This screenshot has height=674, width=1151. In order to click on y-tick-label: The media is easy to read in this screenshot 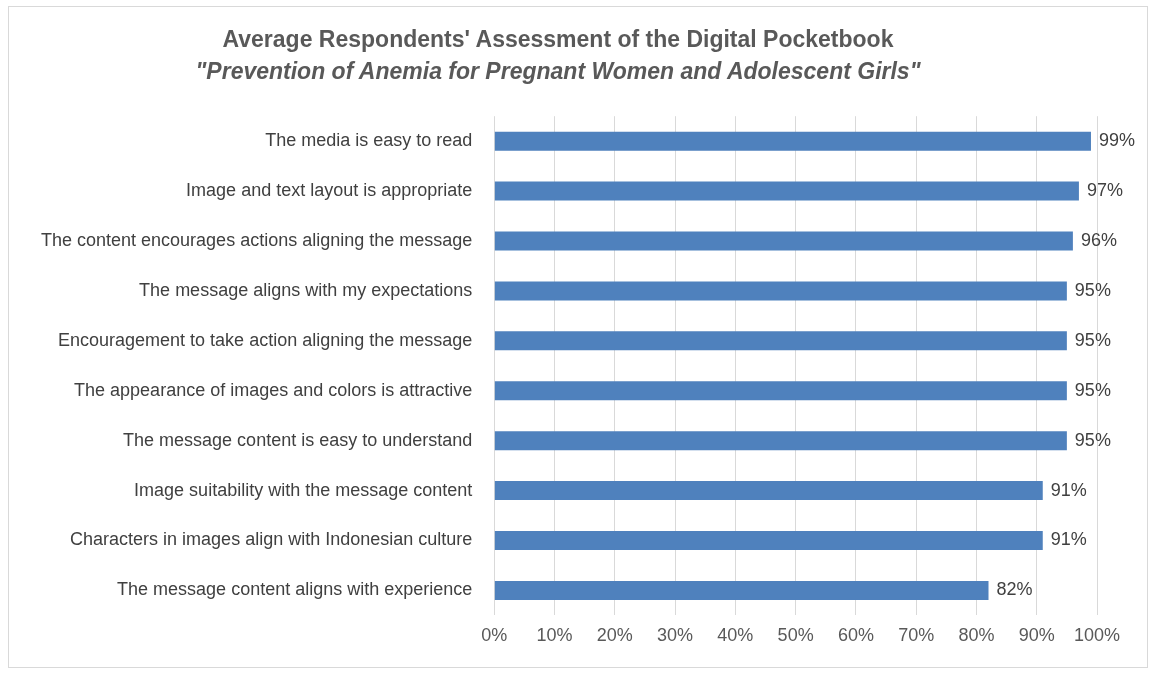, I will do `click(369, 140)`.